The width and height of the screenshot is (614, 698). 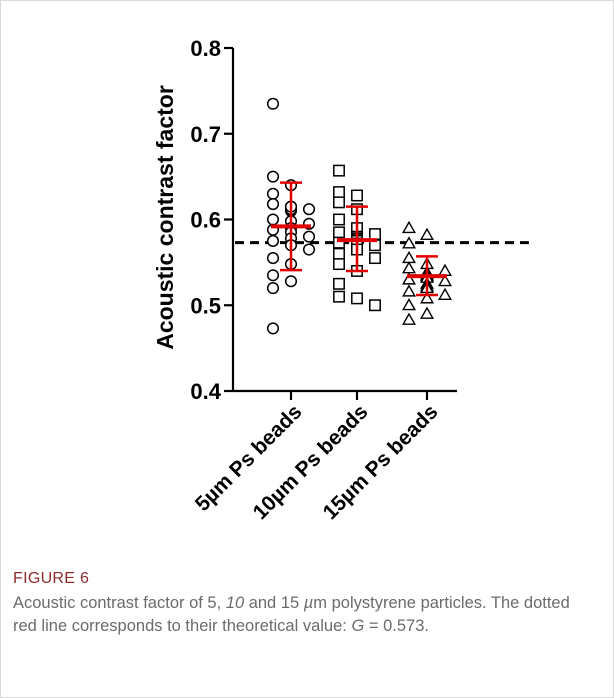 What do you see at coordinates (165, 217) in the screenshot?
I see `y-axis-label: Acoustic contrast factor` at bounding box center [165, 217].